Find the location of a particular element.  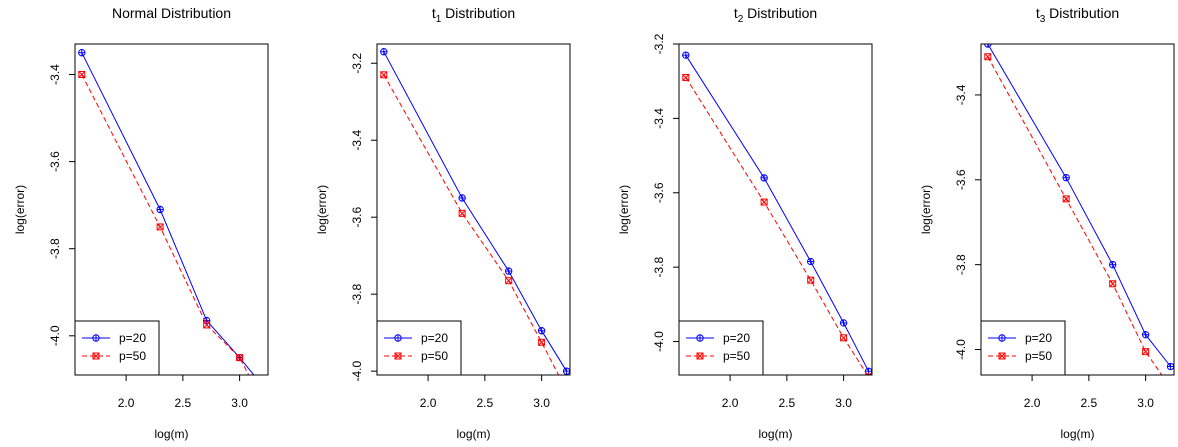

x-tick-label: 2.0 is located at coordinates (1032, 403).